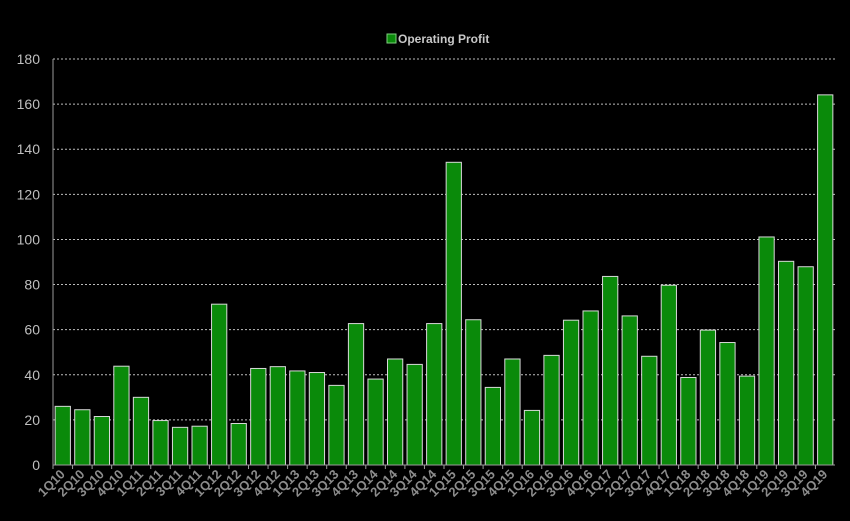 Image resolution: width=850 pixels, height=521 pixels. I want to click on bar-4Q11, so click(199, 445).